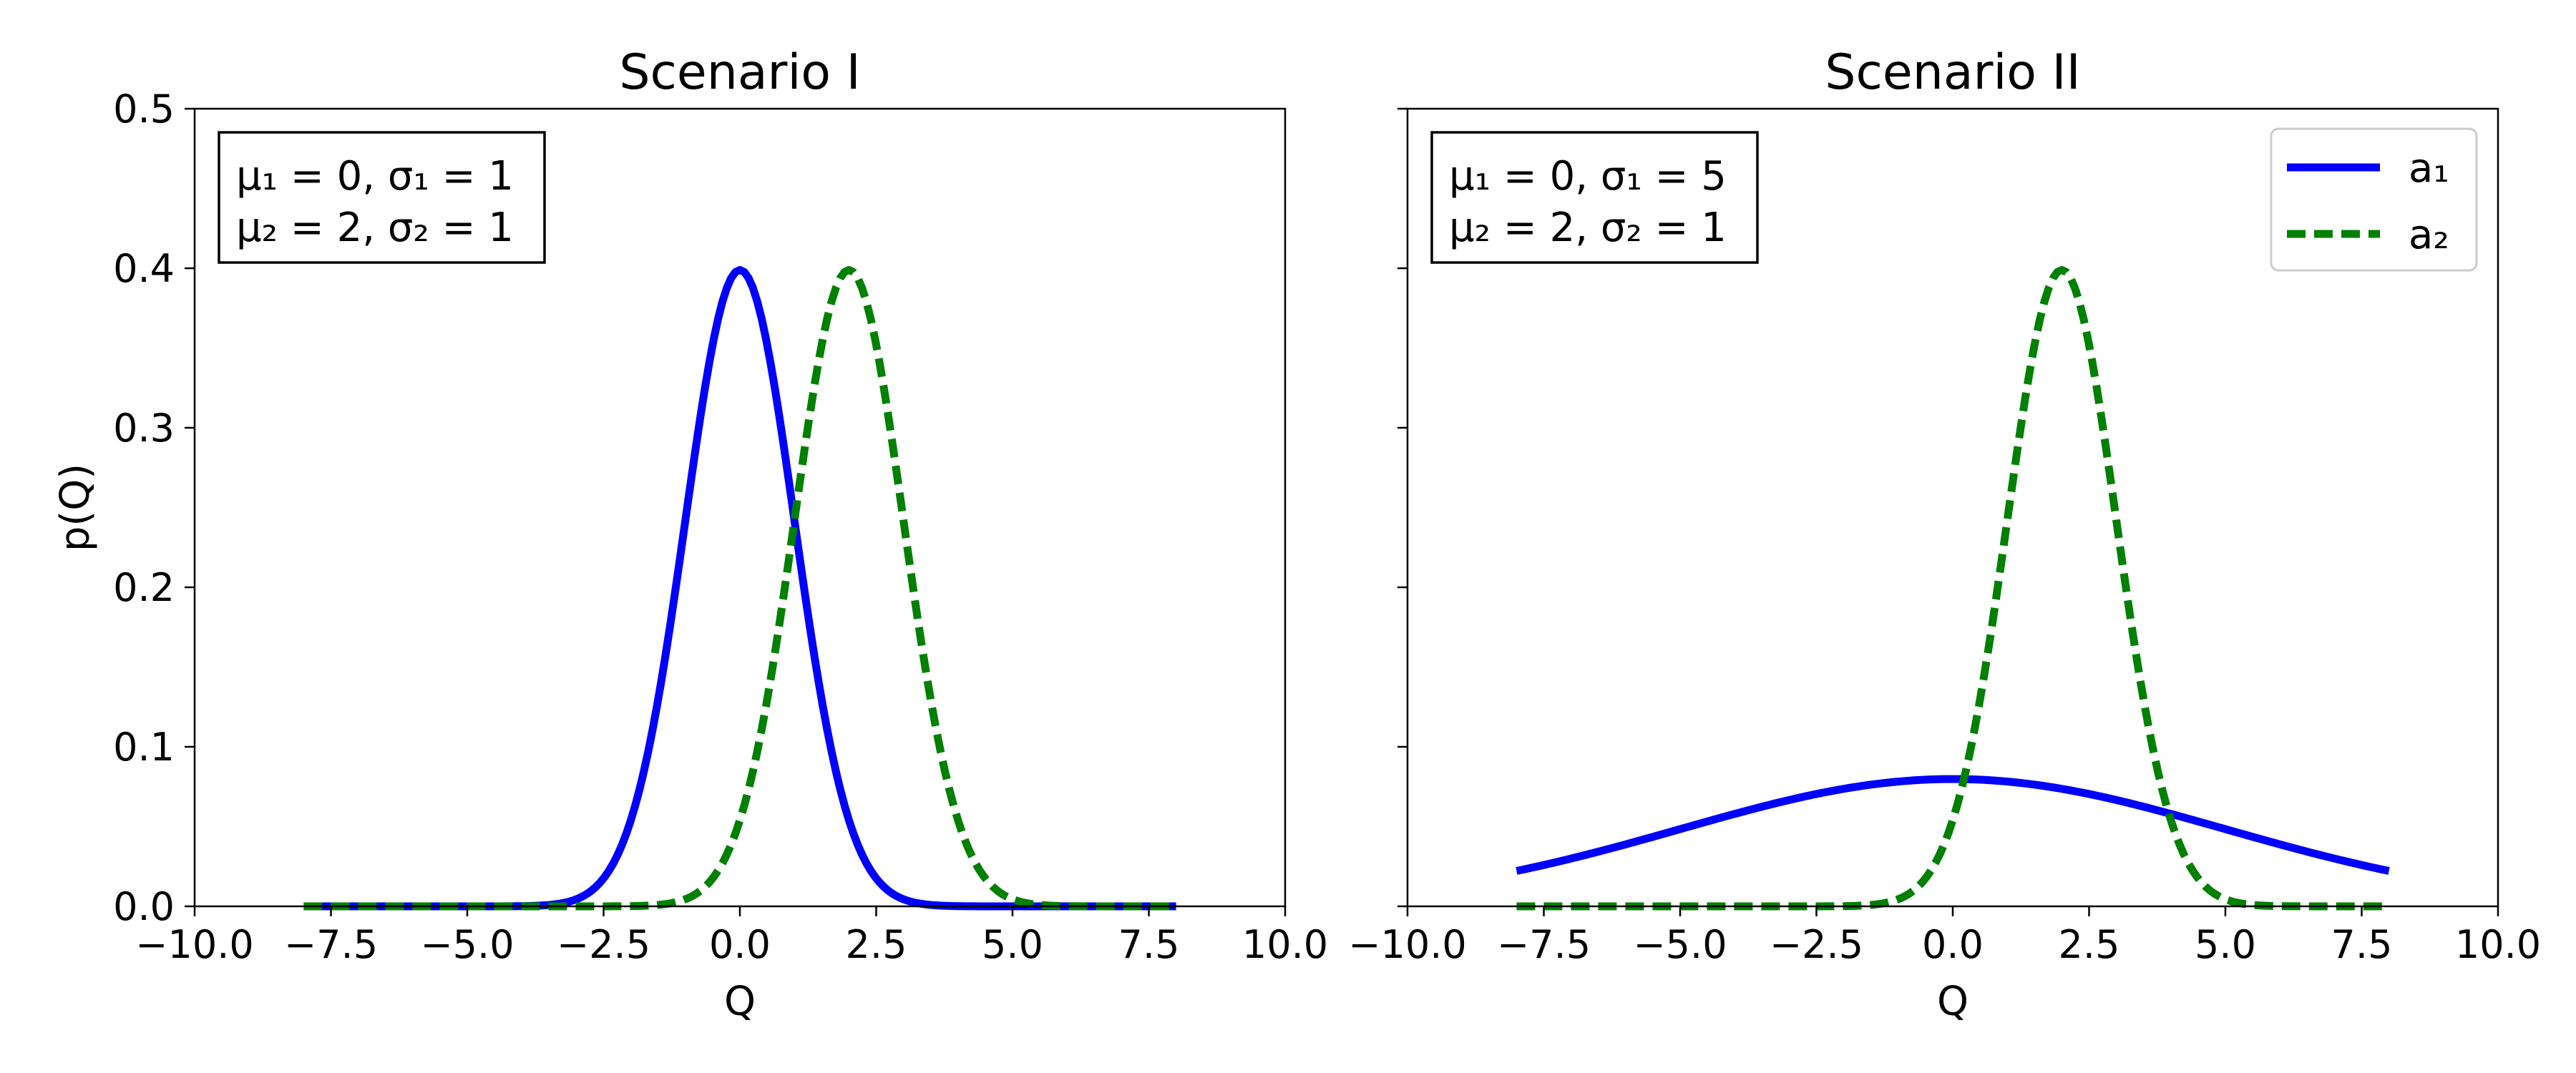  I want to click on y-tick-label: 0.1, so click(144, 748).